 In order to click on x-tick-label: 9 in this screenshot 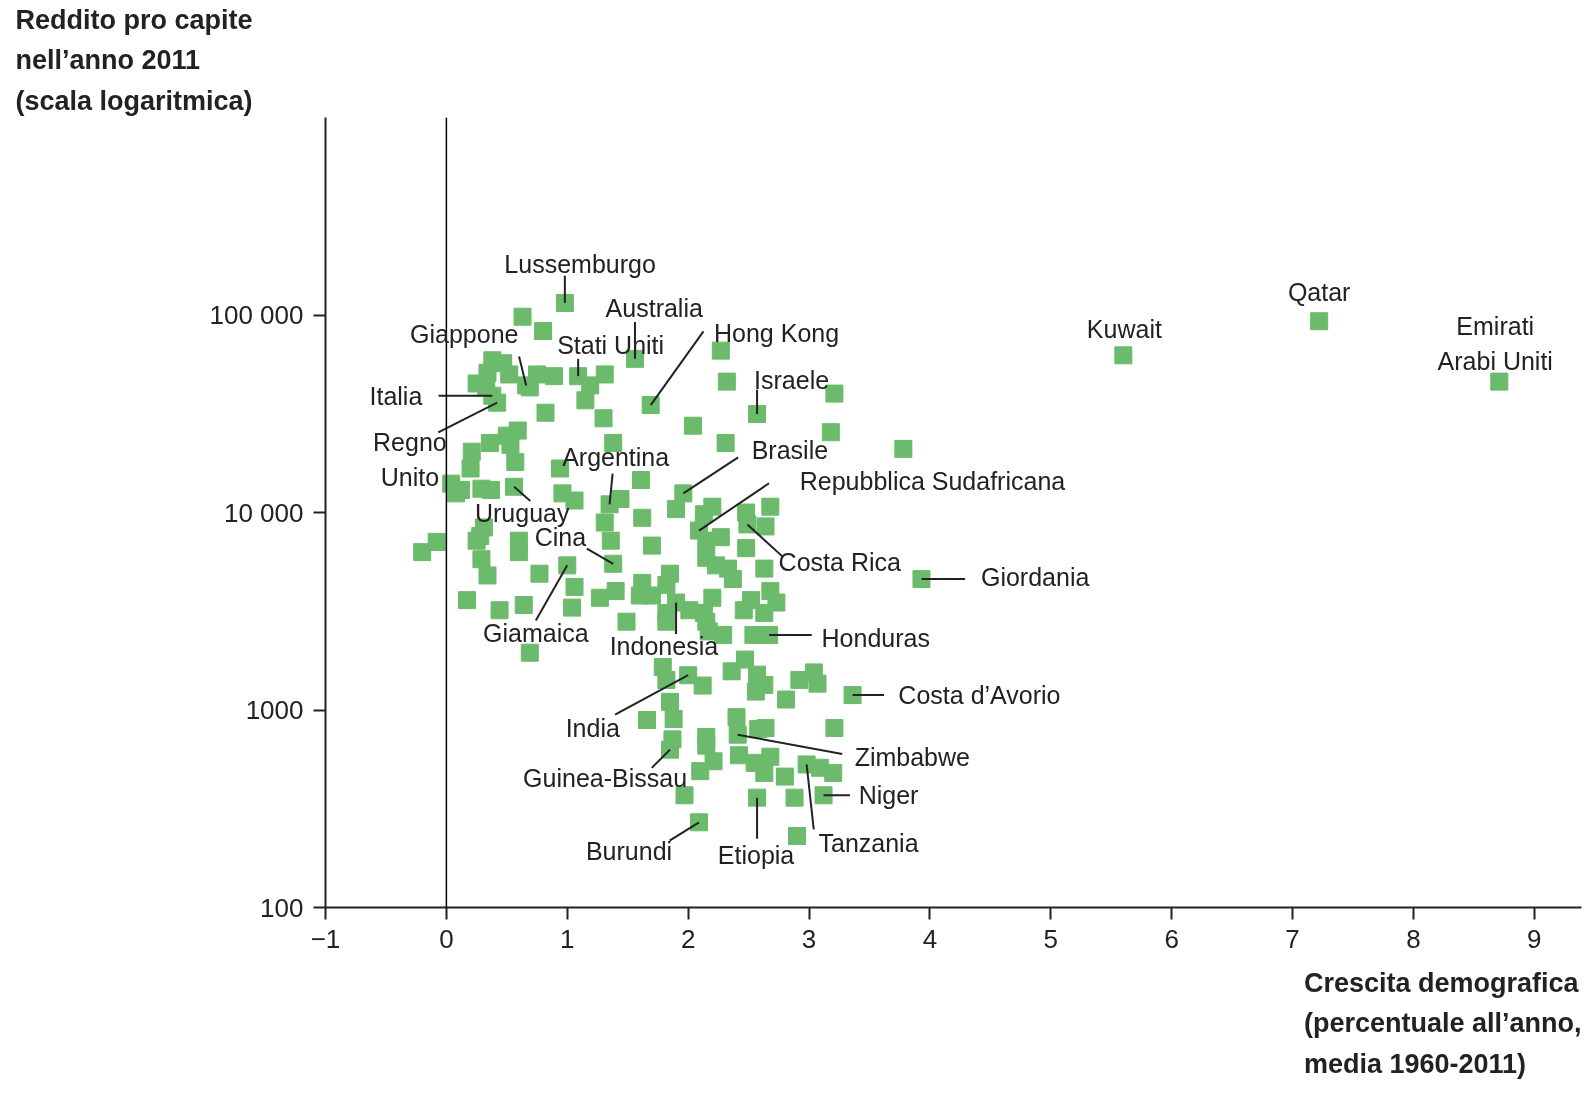, I will do `click(1534, 938)`.